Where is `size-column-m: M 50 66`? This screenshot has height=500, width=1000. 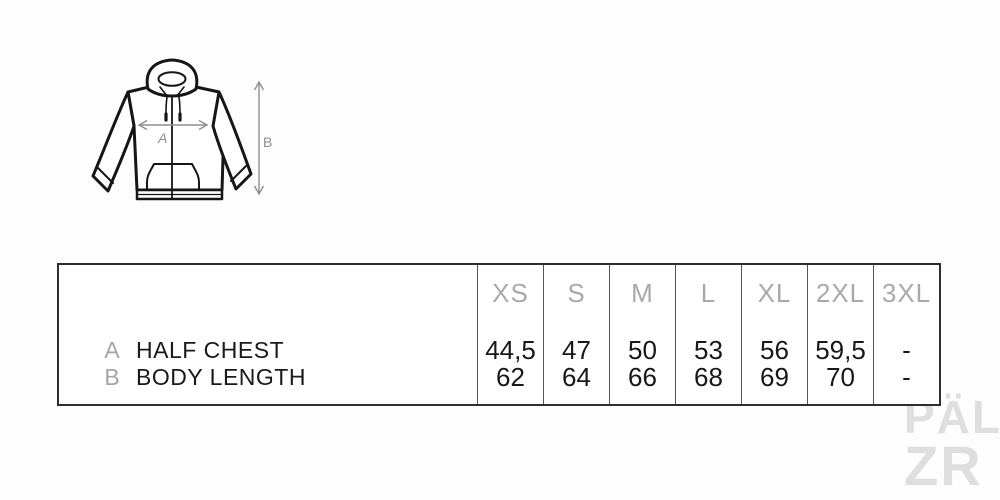 size-column-m: M 50 66 is located at coordinates (642, 334).